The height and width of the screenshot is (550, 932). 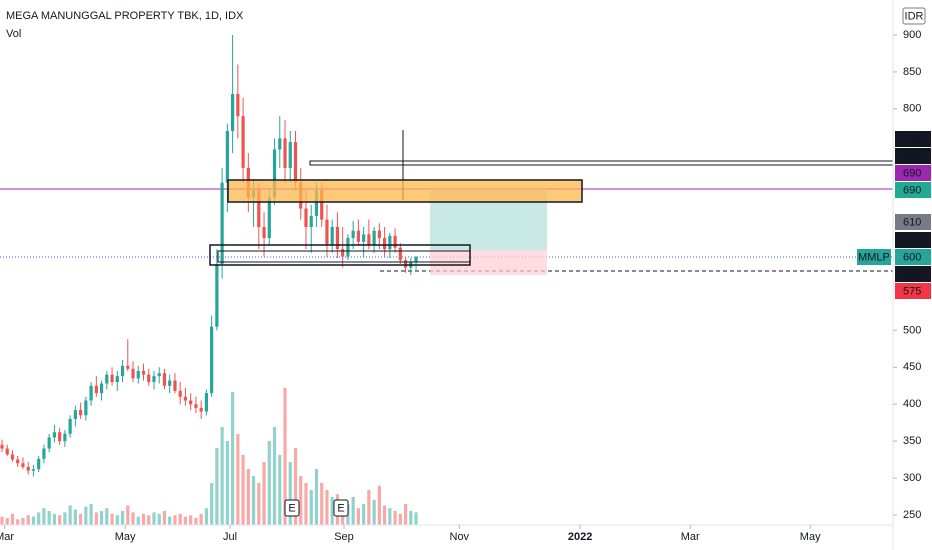 I want to click on symbol-label: MMLP, so click(x=874, y=257).